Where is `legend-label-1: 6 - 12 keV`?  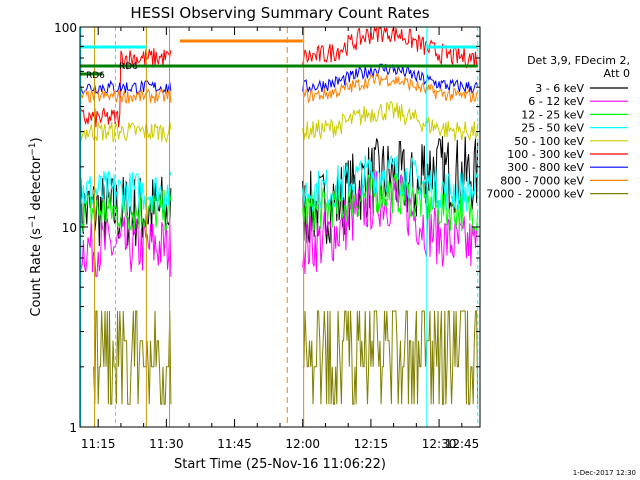 legend-label-1: 6 - 12 keV is located at coordinates (556, 101).